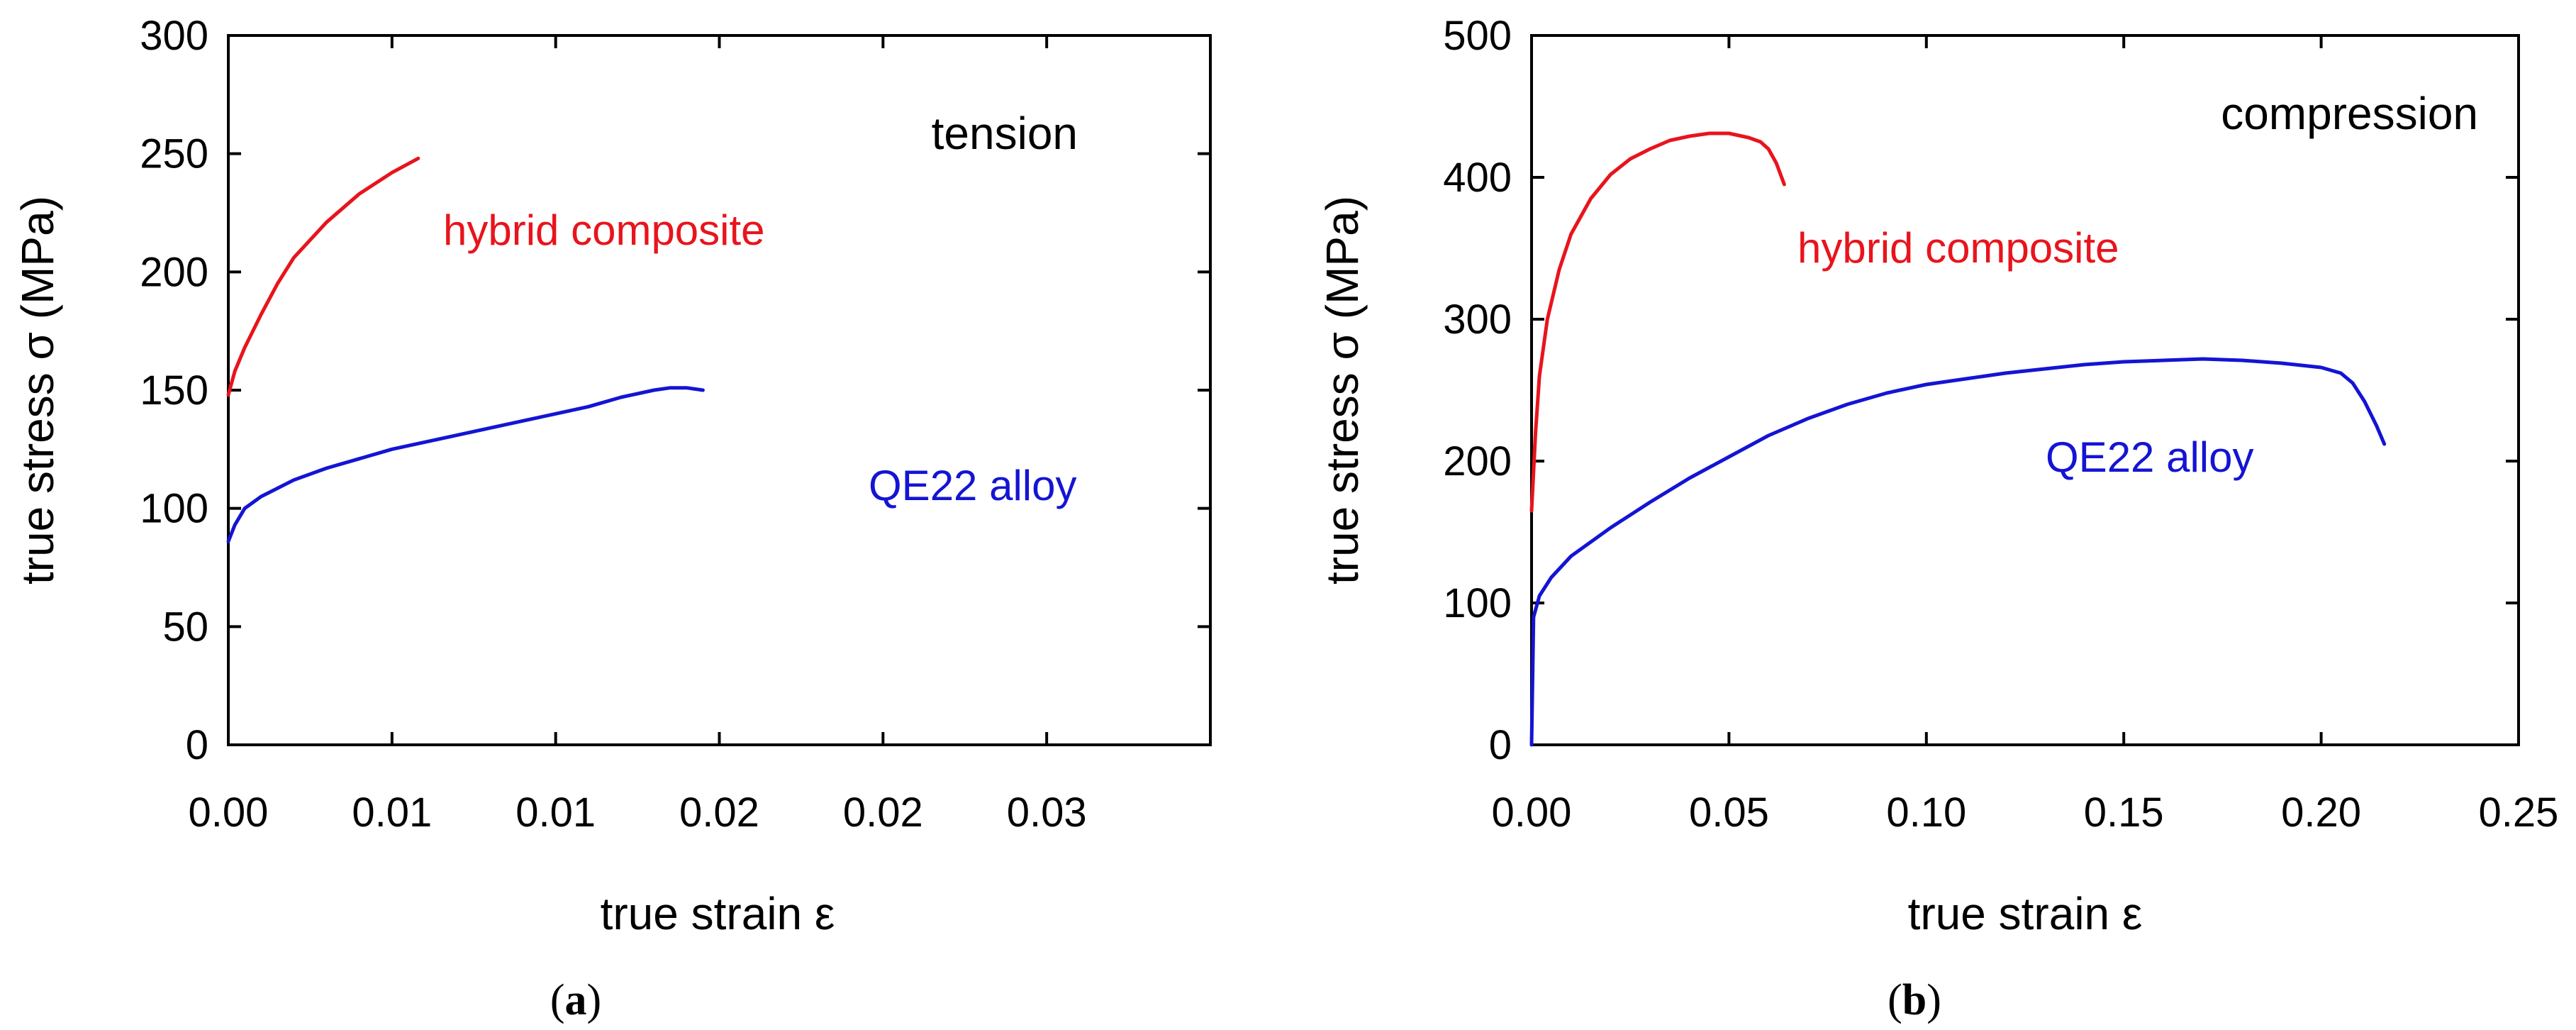  I want to click on panel-a-y-axis-label: true stress σ (MPa), so click(37, 390).